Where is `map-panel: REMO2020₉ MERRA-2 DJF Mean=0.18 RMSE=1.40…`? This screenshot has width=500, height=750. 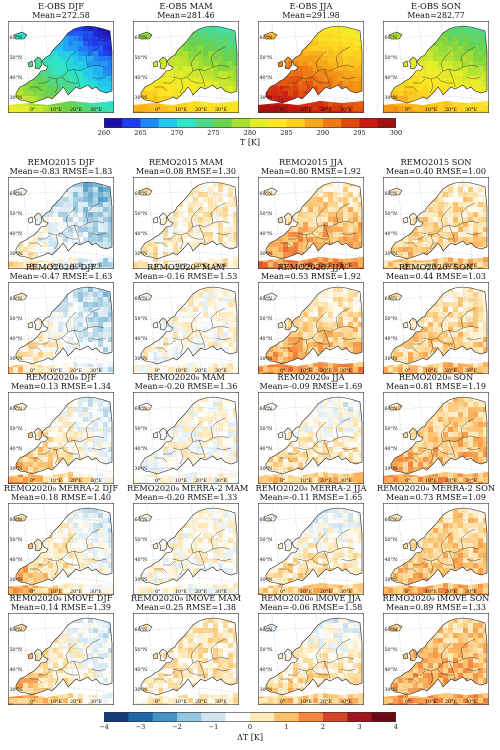
map-panel: REMO2020₉ MERRA-2 DJF Mean=0.18 RMSE=1.40… is located at coordinates (61, 541).